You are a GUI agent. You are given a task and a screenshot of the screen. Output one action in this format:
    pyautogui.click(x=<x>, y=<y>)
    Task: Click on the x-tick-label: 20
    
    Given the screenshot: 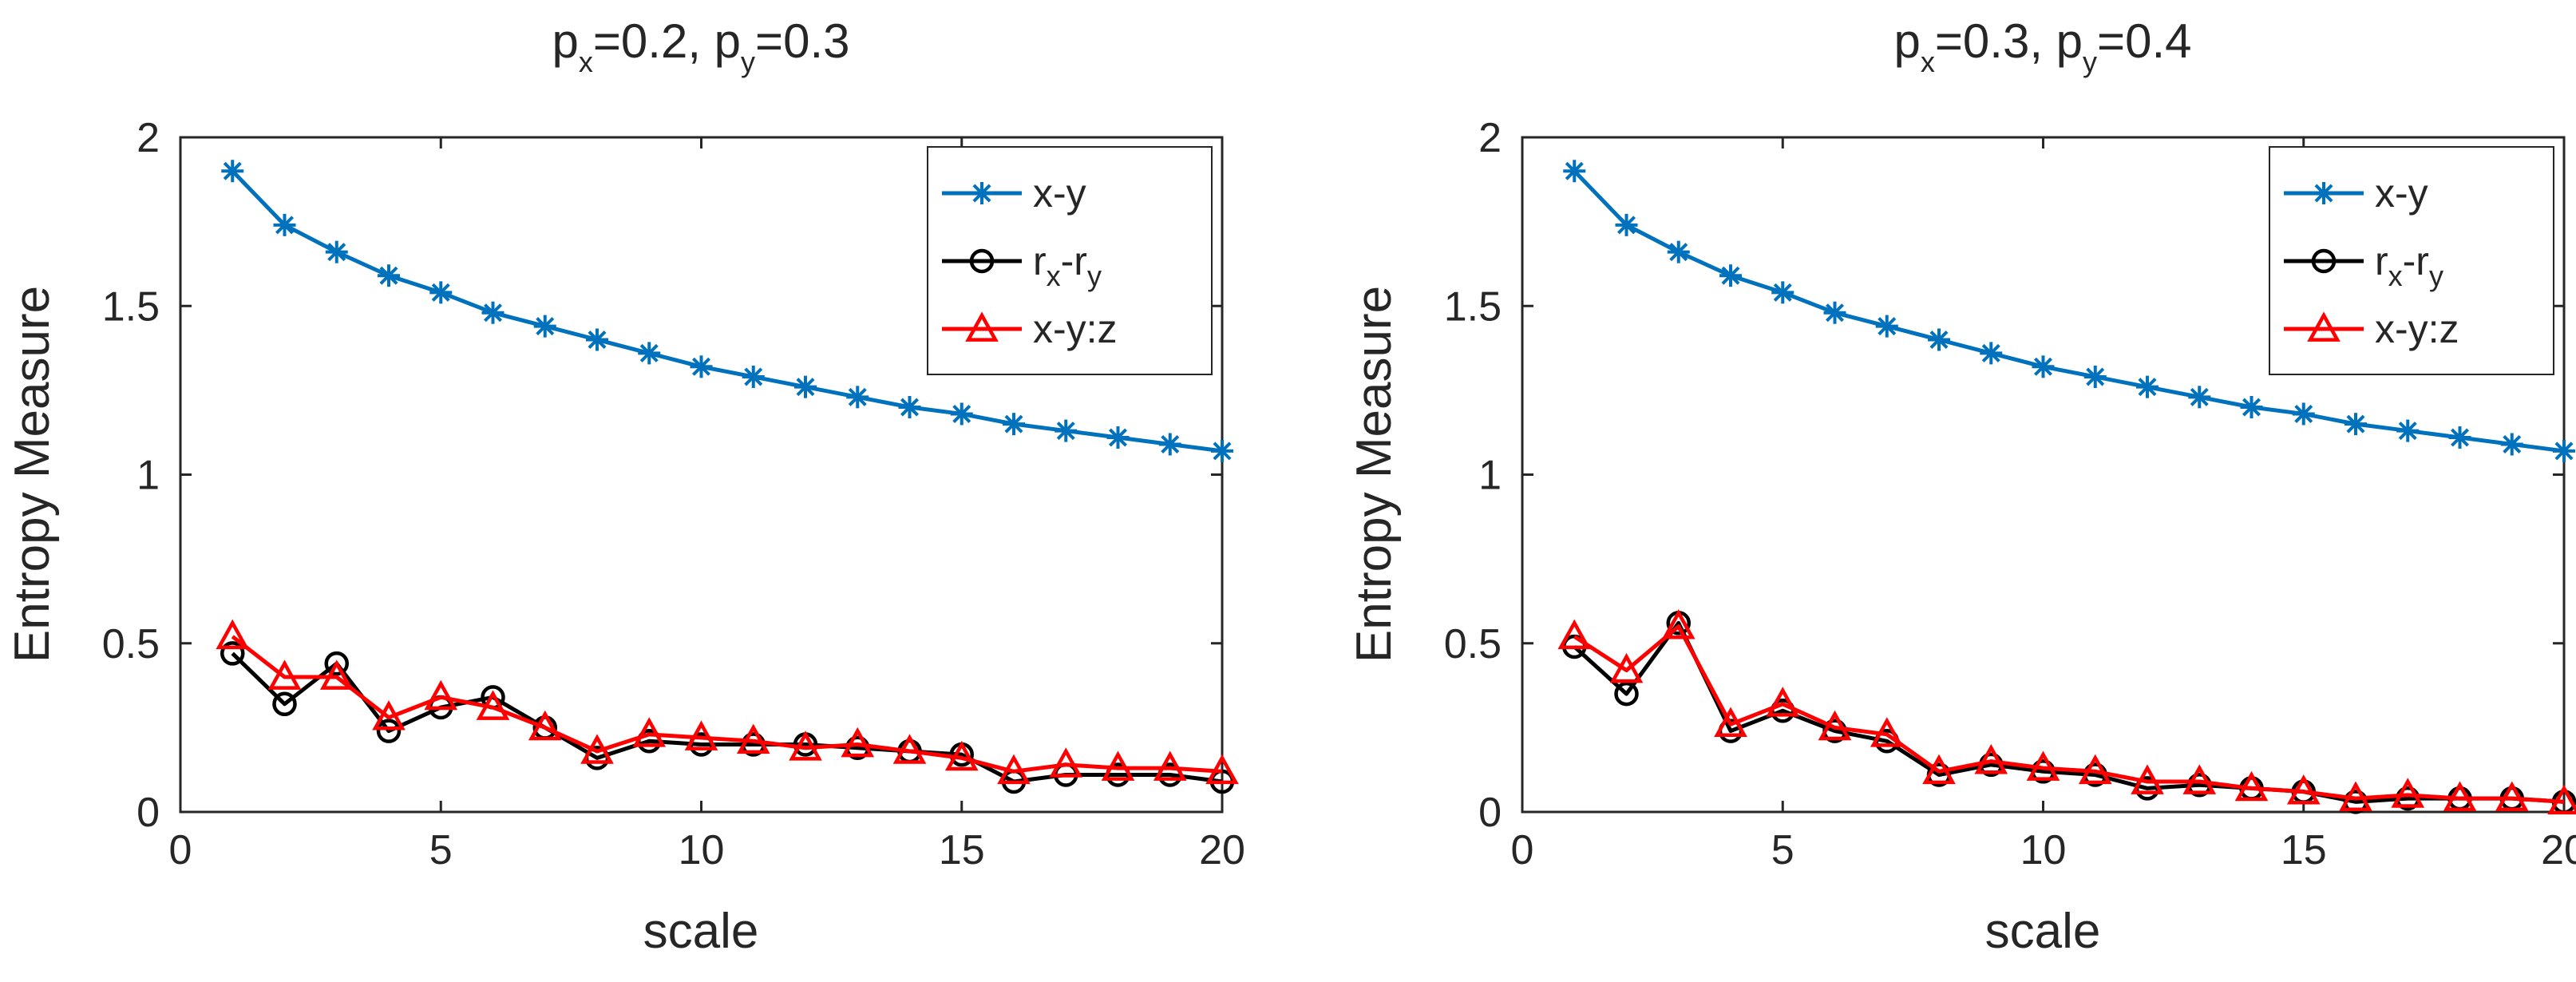 What is the action you would take?
    pyautogui.click(x=2558, y=850)
    